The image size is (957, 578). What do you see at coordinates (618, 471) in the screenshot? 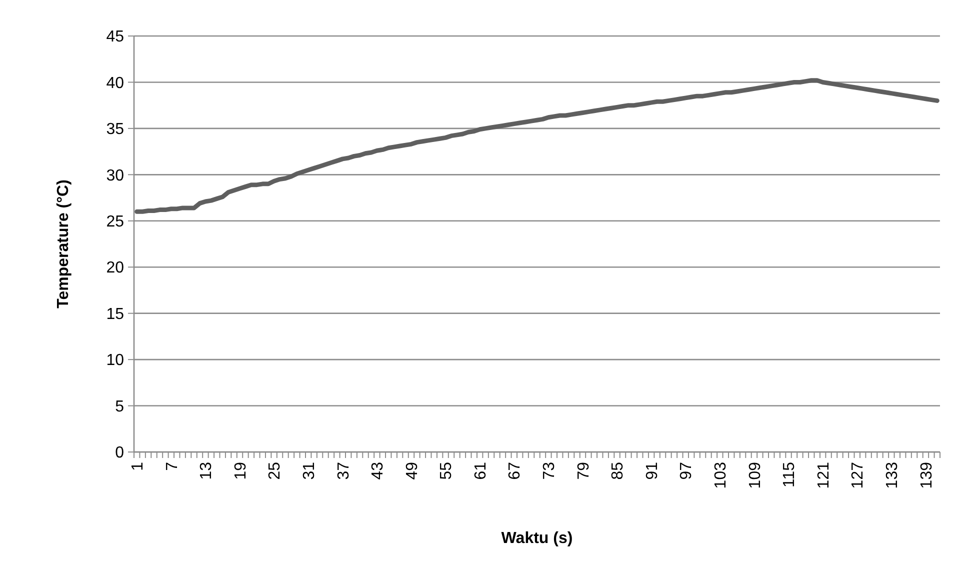
I see `x-tick-label: 85` at bounding box center [618, 471].